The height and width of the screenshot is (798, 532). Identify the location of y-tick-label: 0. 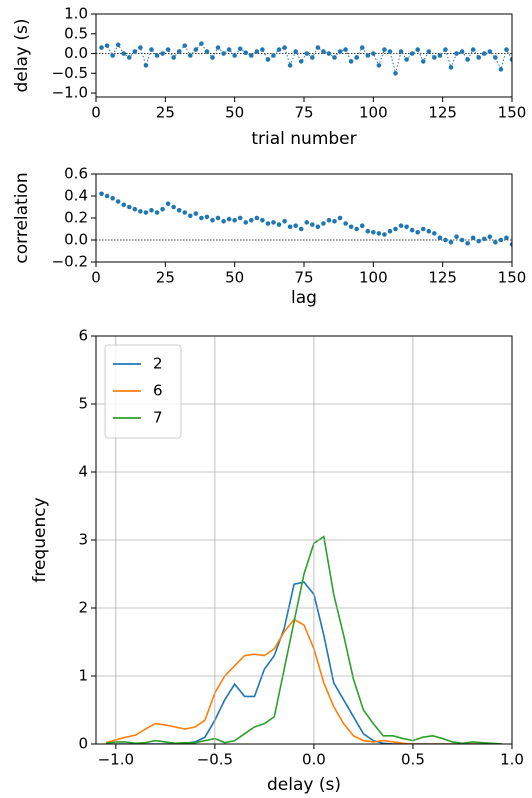
(83, 744).